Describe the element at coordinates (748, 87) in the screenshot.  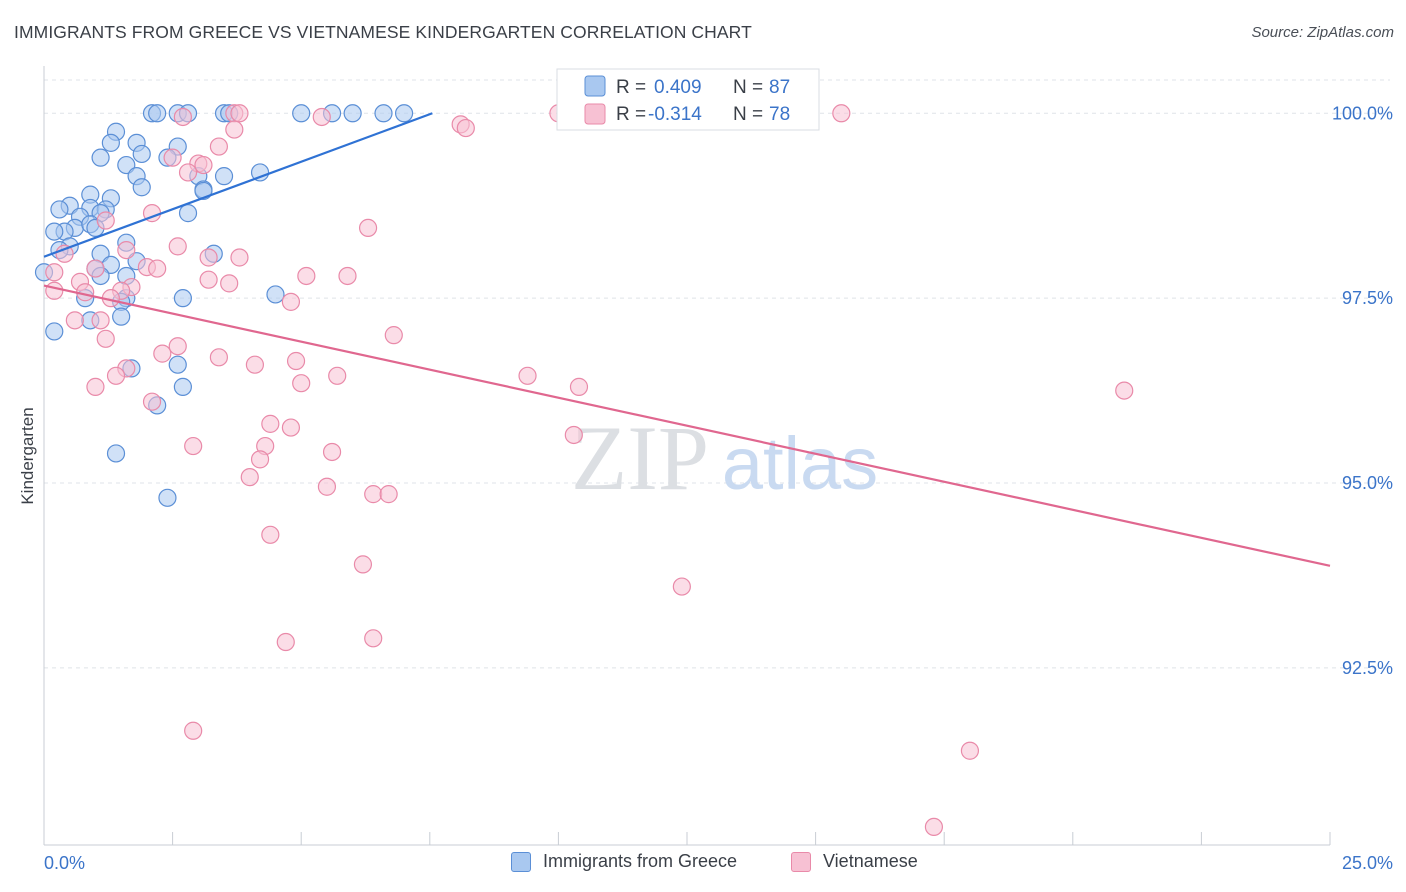
I see `stats-n-label-greece: N =` at that location.